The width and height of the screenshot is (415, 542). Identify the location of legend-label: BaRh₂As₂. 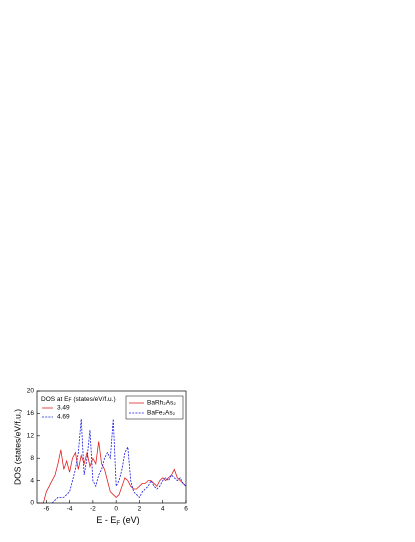
(161, 403).